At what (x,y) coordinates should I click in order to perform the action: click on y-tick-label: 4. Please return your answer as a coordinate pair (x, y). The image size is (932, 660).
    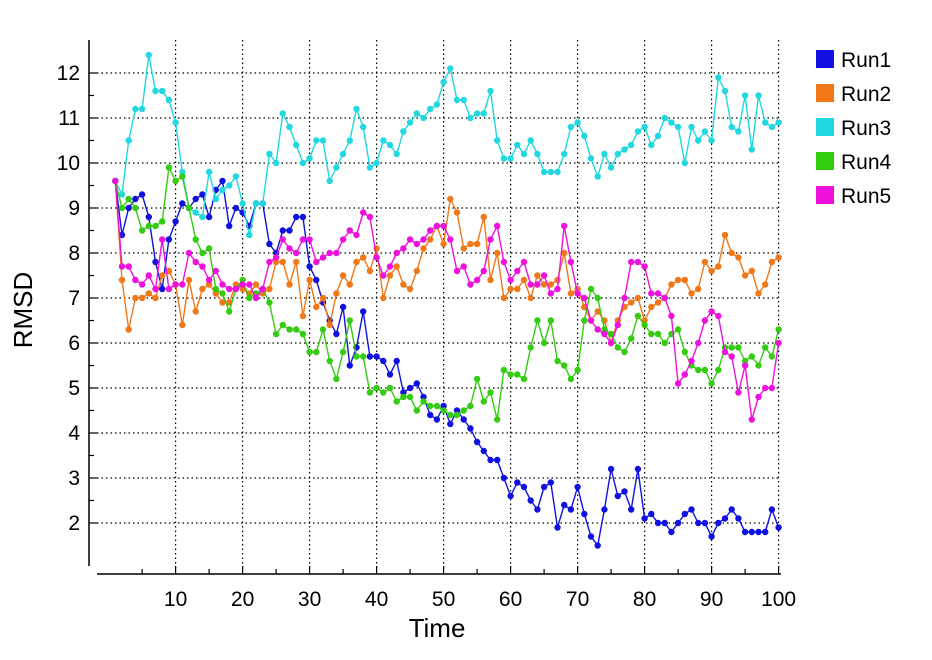
    Looking at the image, I should click on (74, 433).